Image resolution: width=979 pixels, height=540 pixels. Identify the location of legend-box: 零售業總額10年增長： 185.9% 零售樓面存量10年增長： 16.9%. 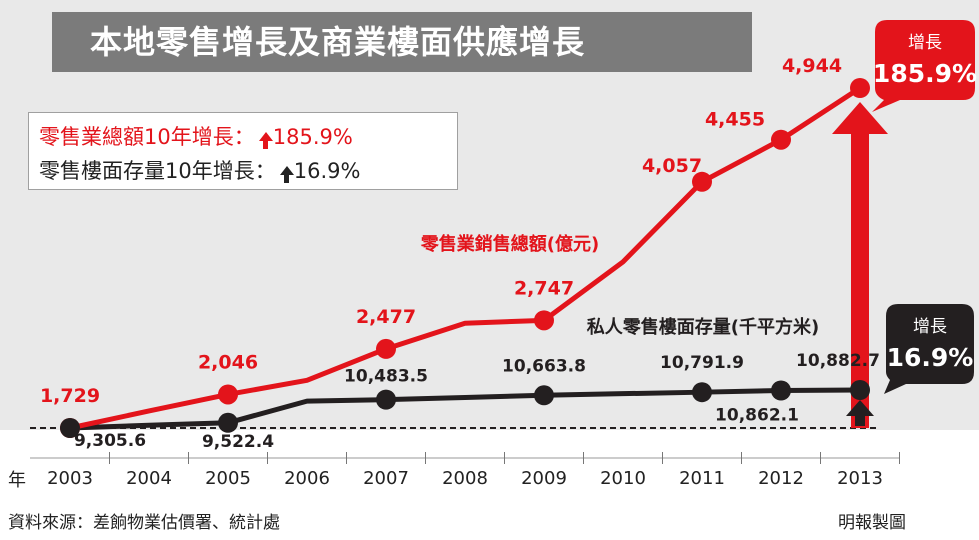
(243, 151).